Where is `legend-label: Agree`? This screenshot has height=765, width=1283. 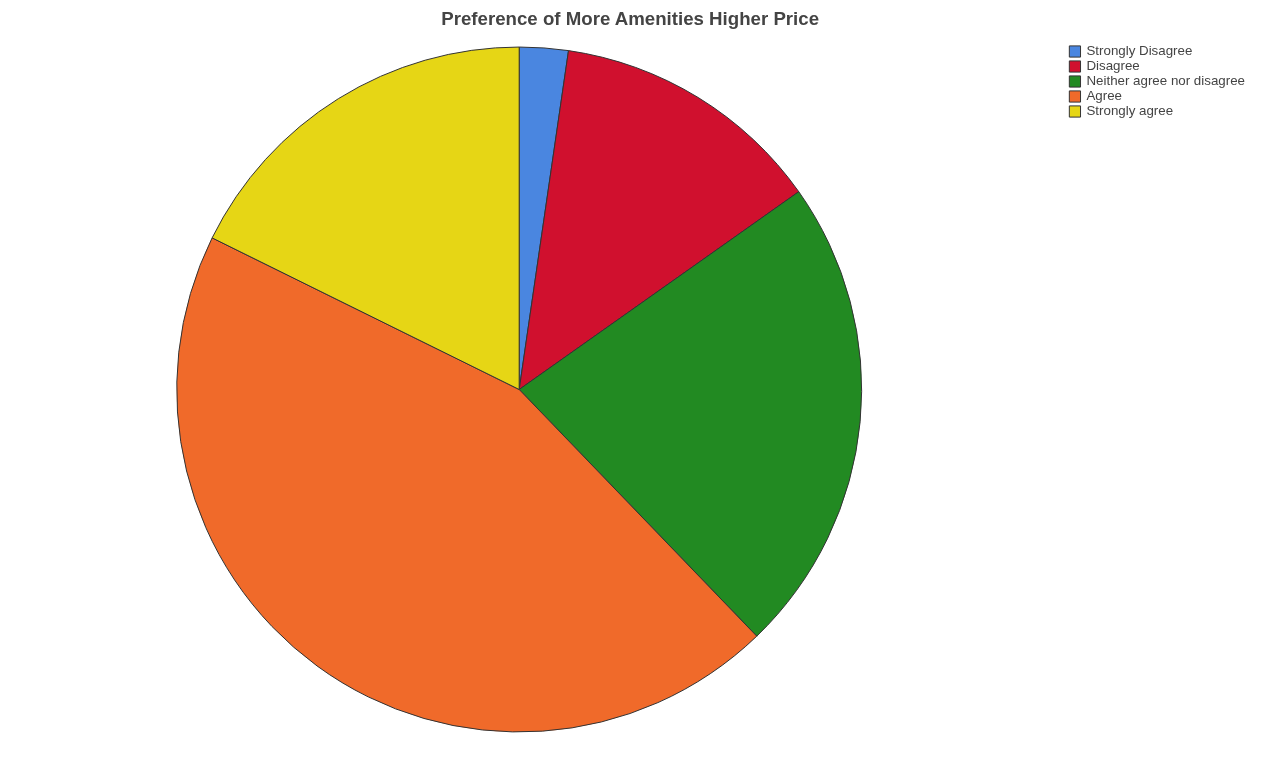 legend-label: Agree is located at coordinates (1104, 95).